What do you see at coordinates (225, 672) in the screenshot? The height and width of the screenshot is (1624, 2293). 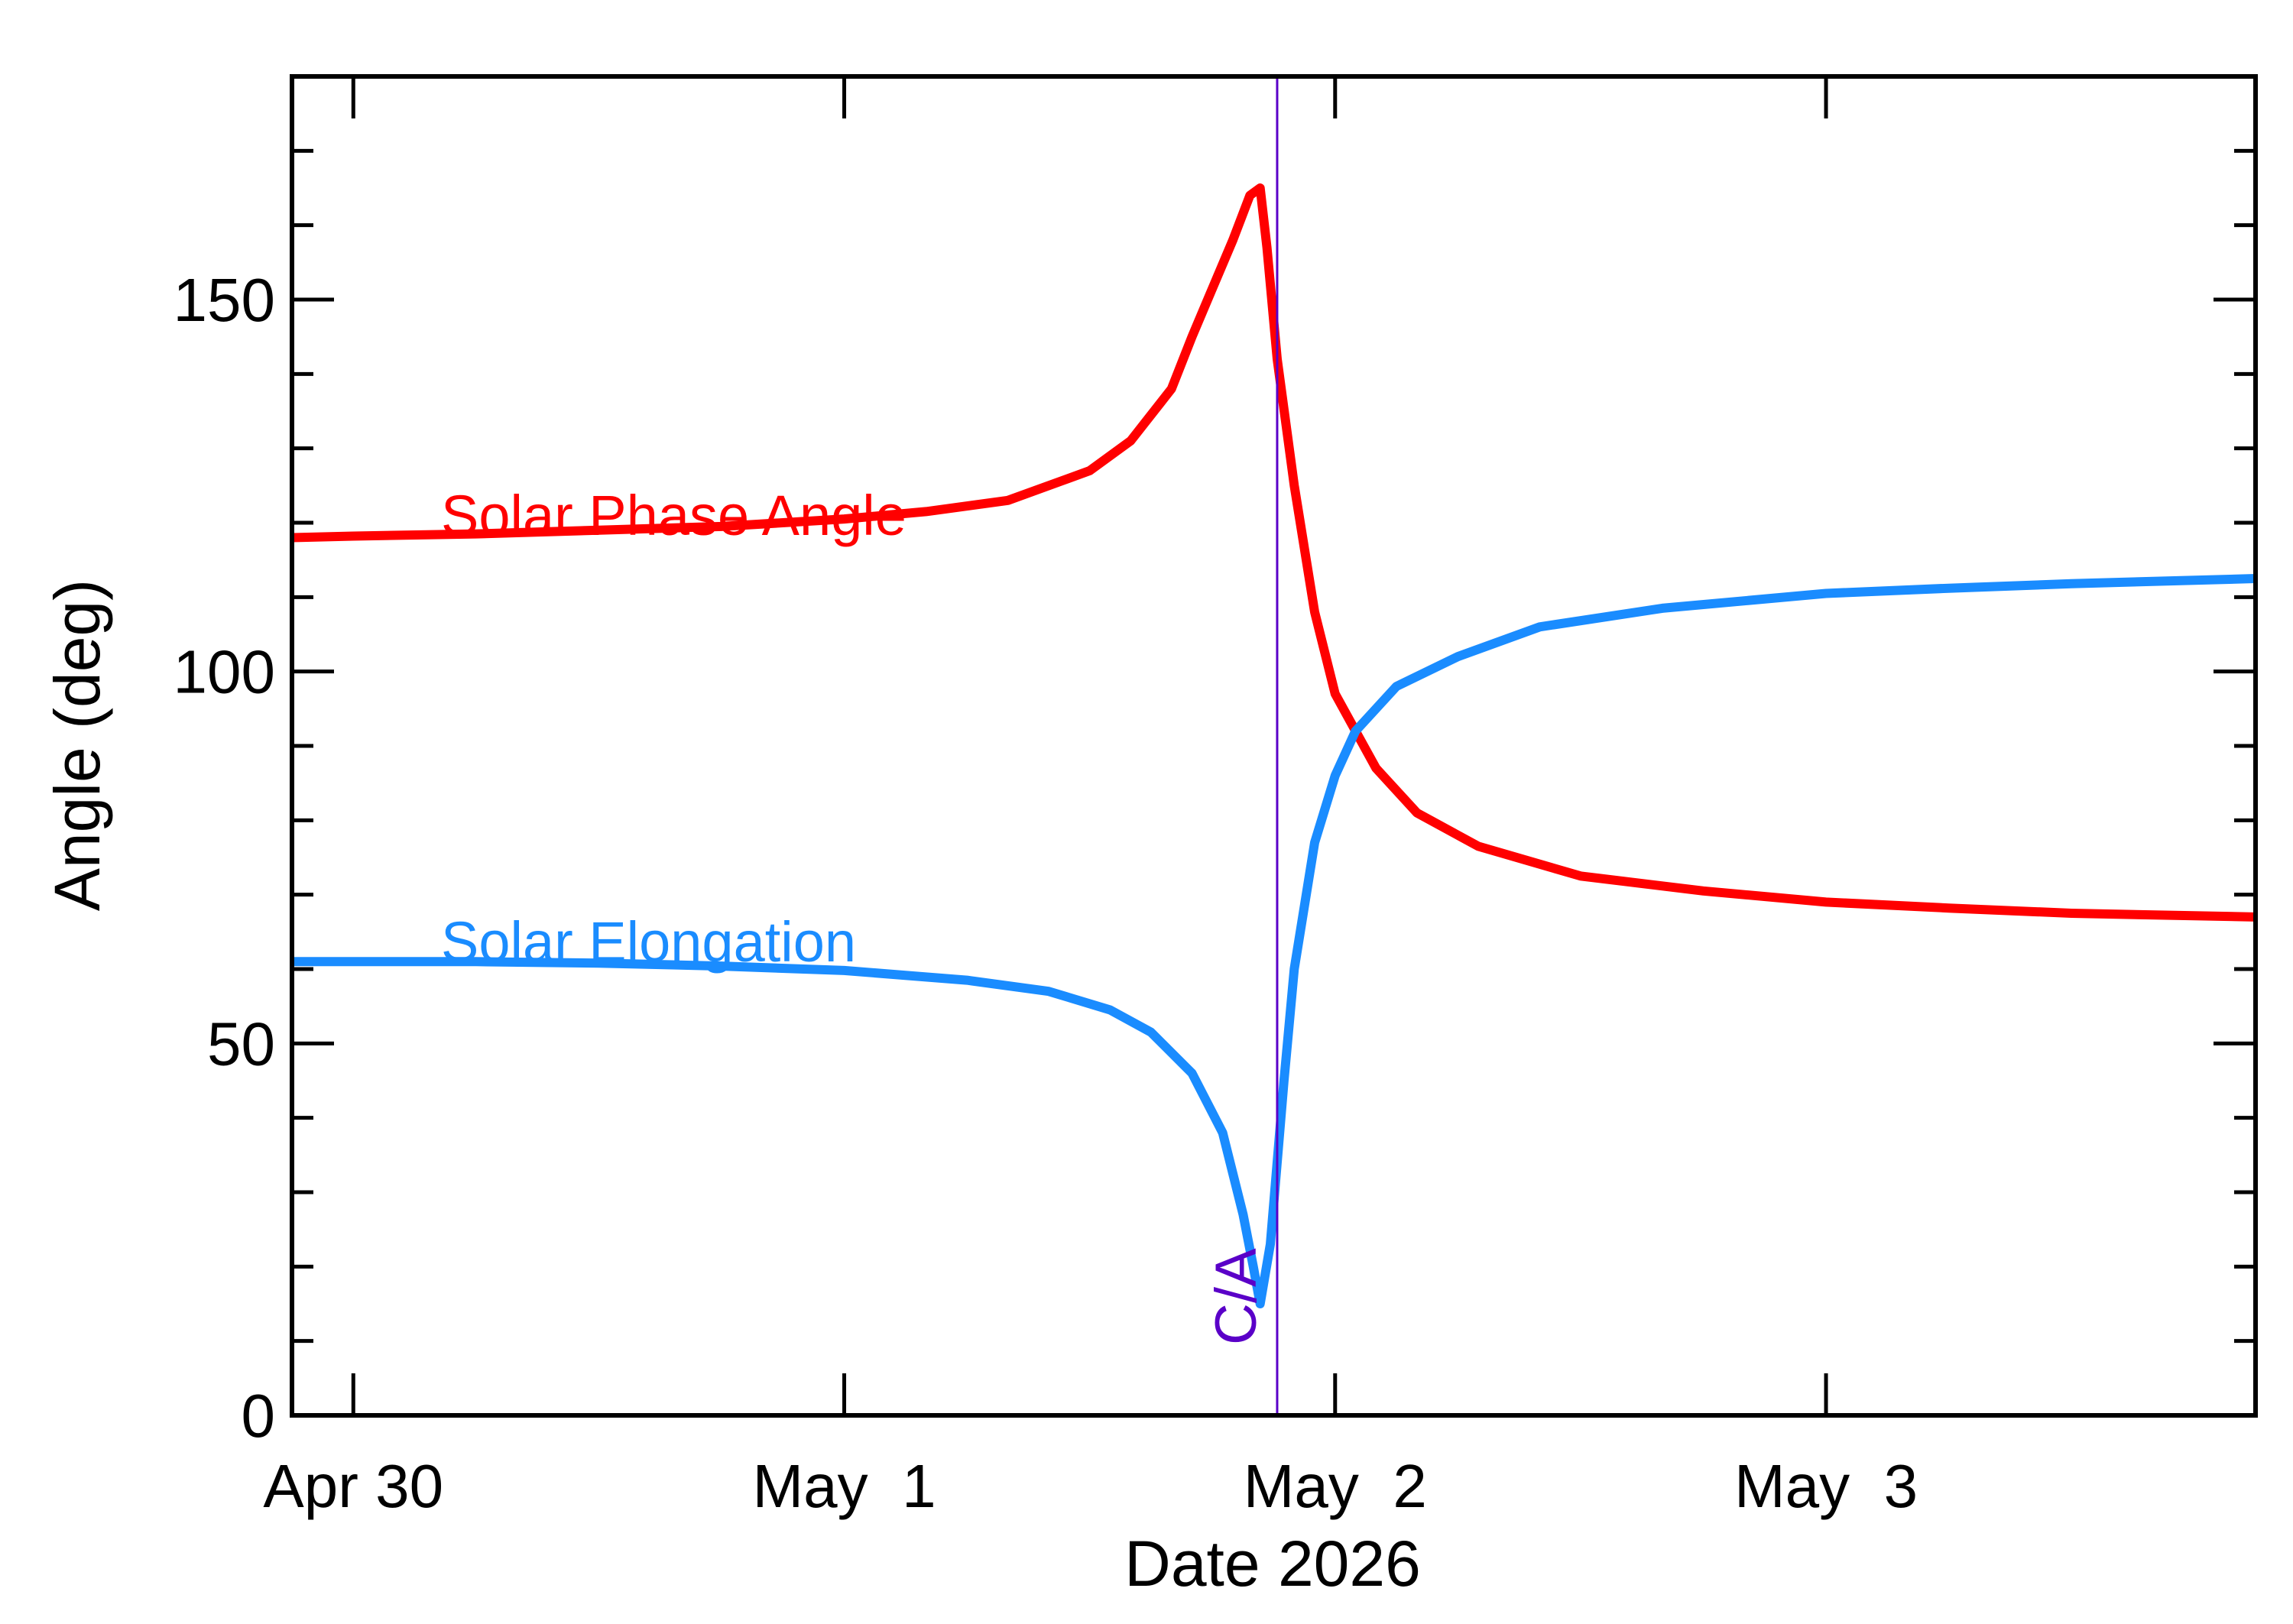 I see `y-tick-label: 100` at bounding box center [225, 672].